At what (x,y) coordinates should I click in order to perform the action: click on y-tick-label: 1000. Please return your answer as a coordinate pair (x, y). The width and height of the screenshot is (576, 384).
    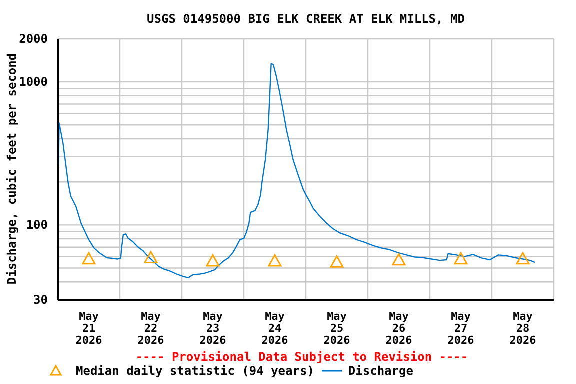
    Looking at the image, I should click on (33, 82).